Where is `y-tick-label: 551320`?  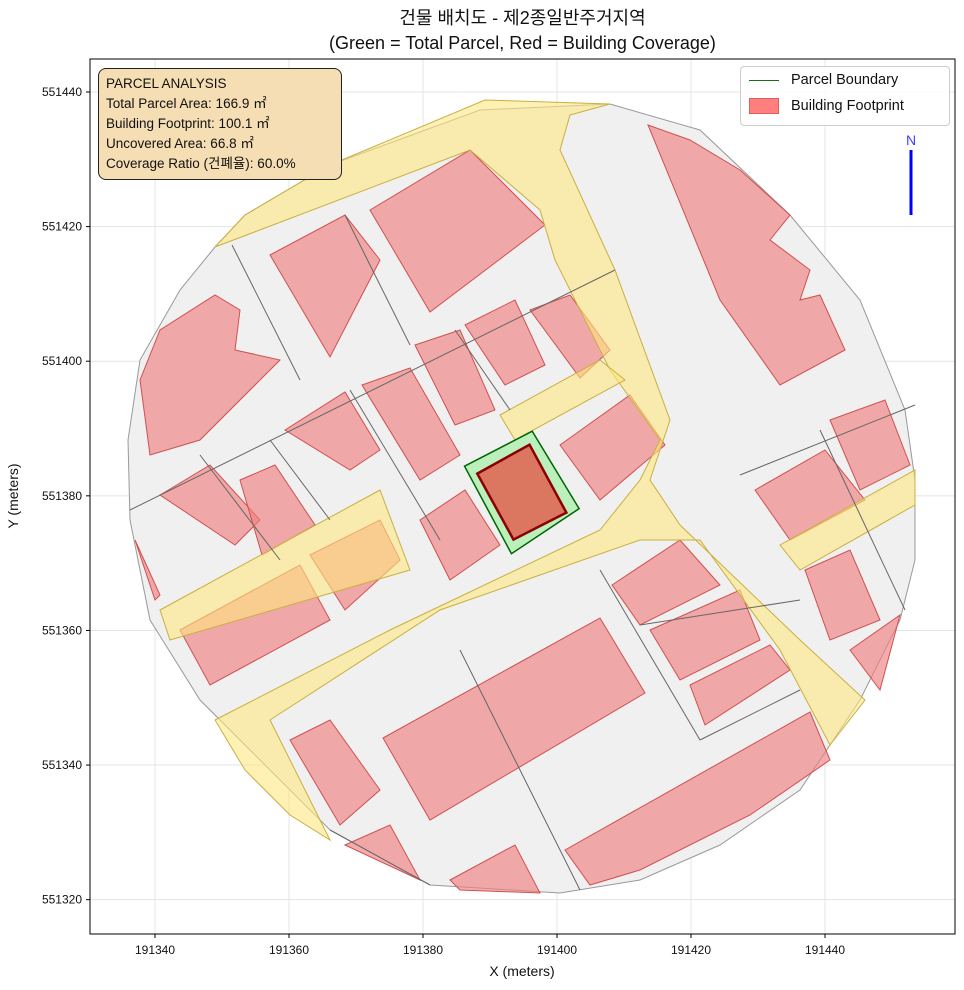
y-tick-label: 551320 is located at coordinates (62, 900).